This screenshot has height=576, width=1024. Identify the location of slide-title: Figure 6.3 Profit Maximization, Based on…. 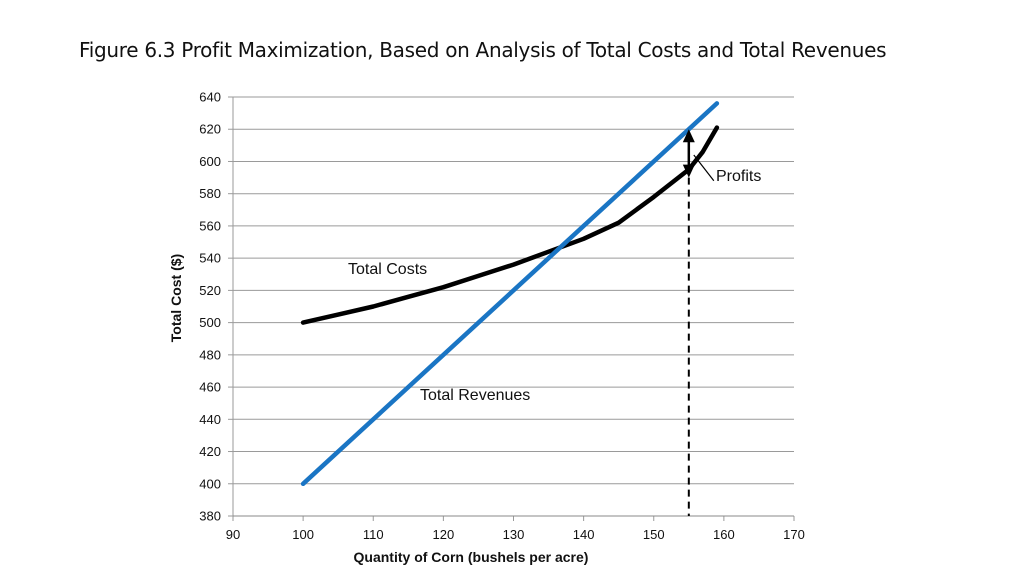
(483, 50).